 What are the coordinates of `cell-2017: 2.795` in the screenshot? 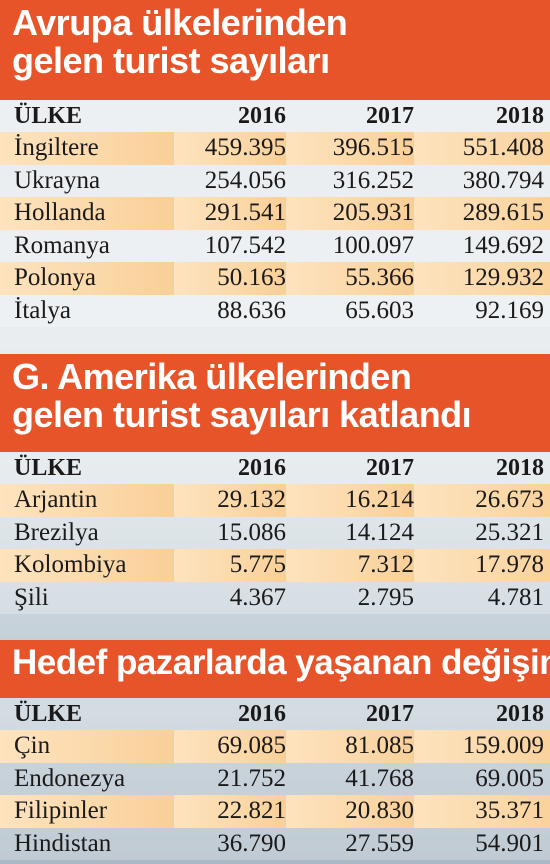 It's located at (350, 597).